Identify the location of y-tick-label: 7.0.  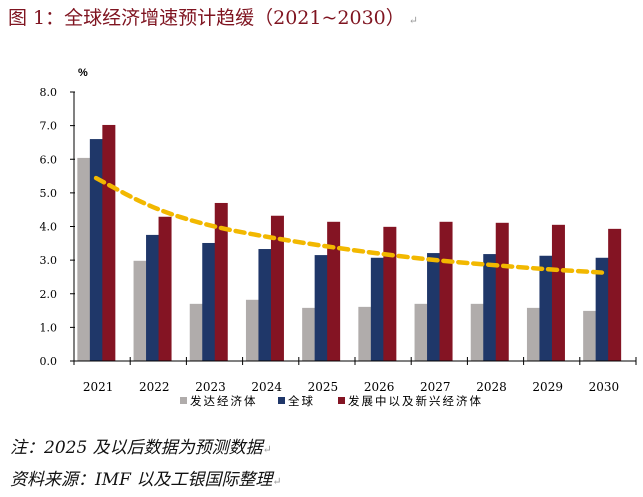
(49, 126).